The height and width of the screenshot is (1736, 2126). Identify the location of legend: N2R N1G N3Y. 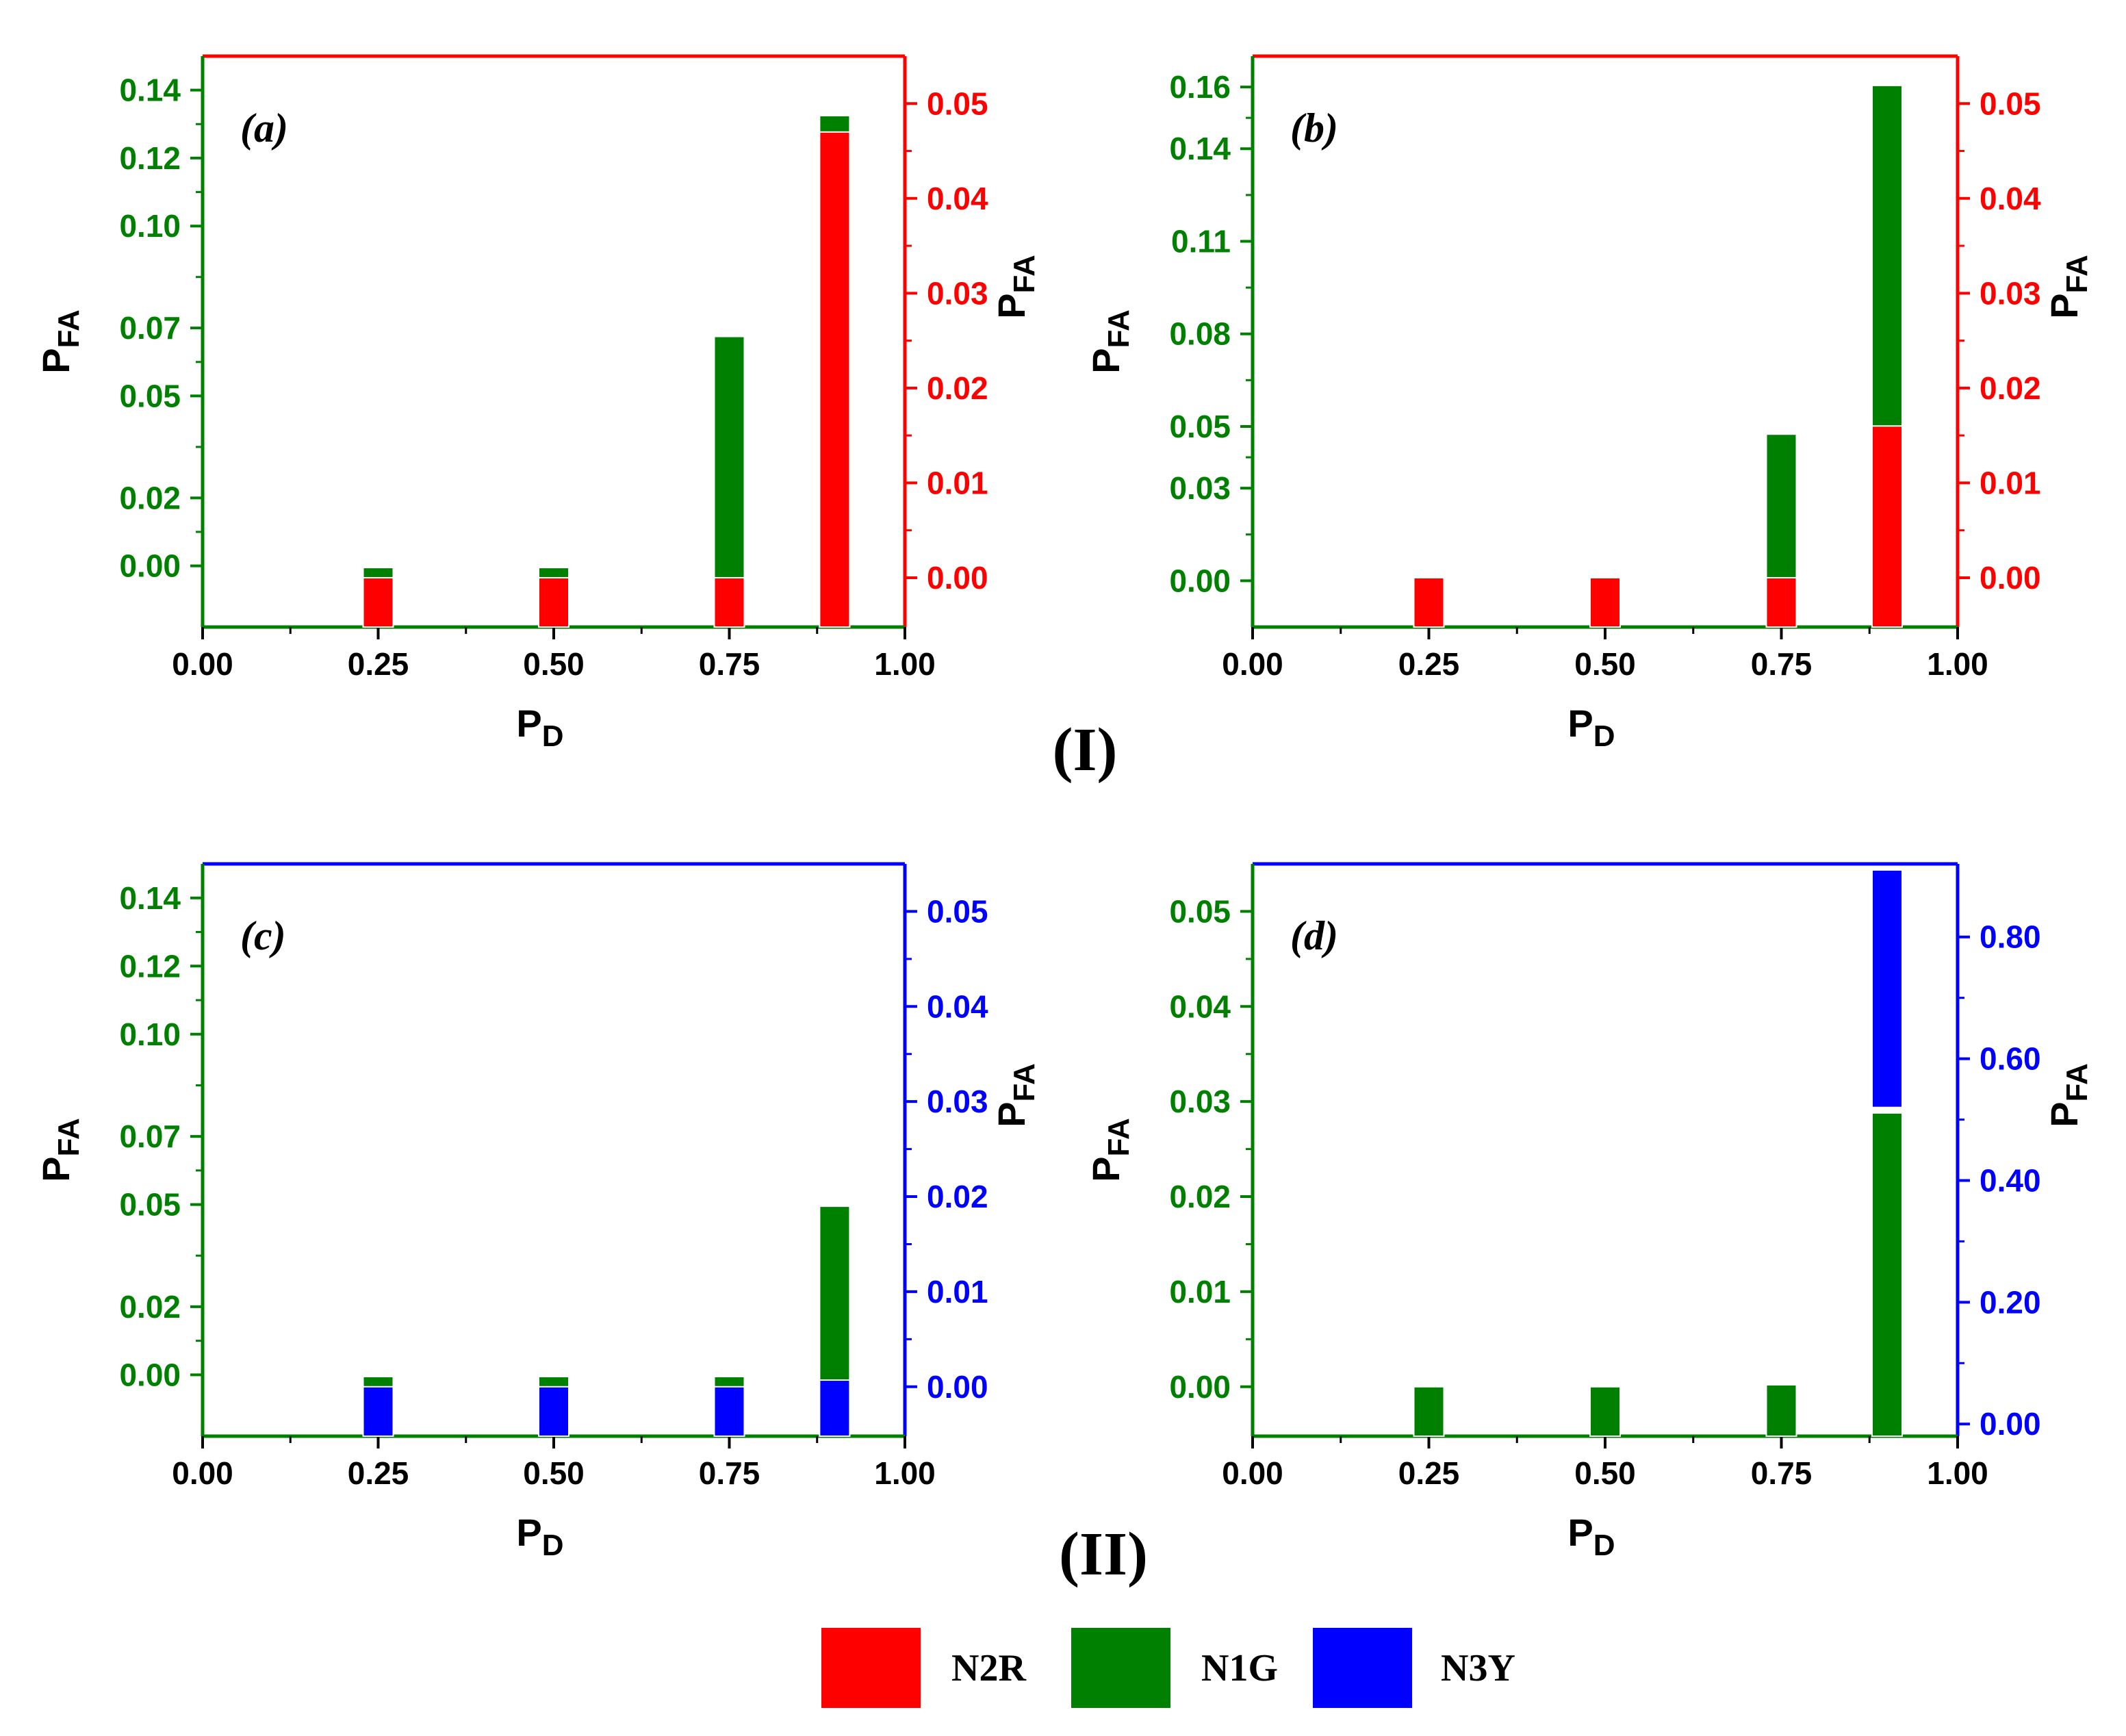
(1168, 1668).